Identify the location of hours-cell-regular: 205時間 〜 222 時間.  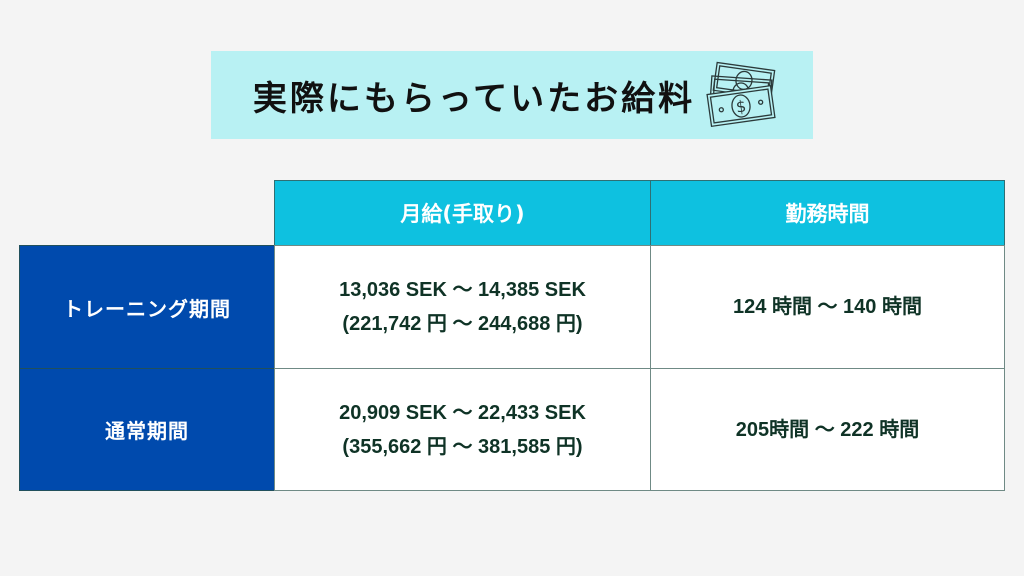
(827, 429).